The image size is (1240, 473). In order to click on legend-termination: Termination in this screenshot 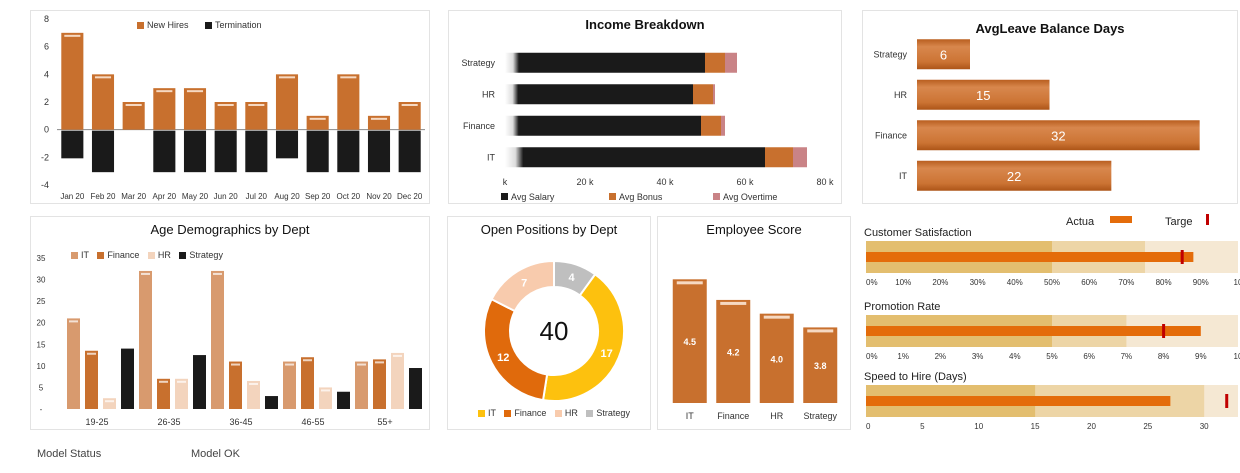, I will do `click(238, 25)`.